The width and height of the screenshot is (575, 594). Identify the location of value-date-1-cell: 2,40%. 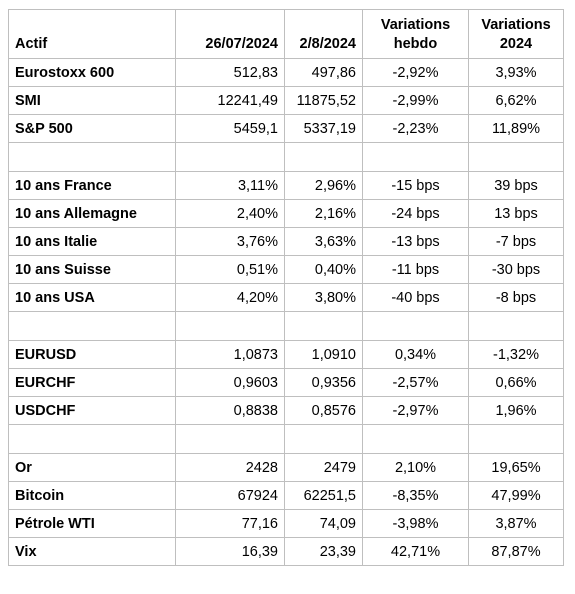
(230, 213).